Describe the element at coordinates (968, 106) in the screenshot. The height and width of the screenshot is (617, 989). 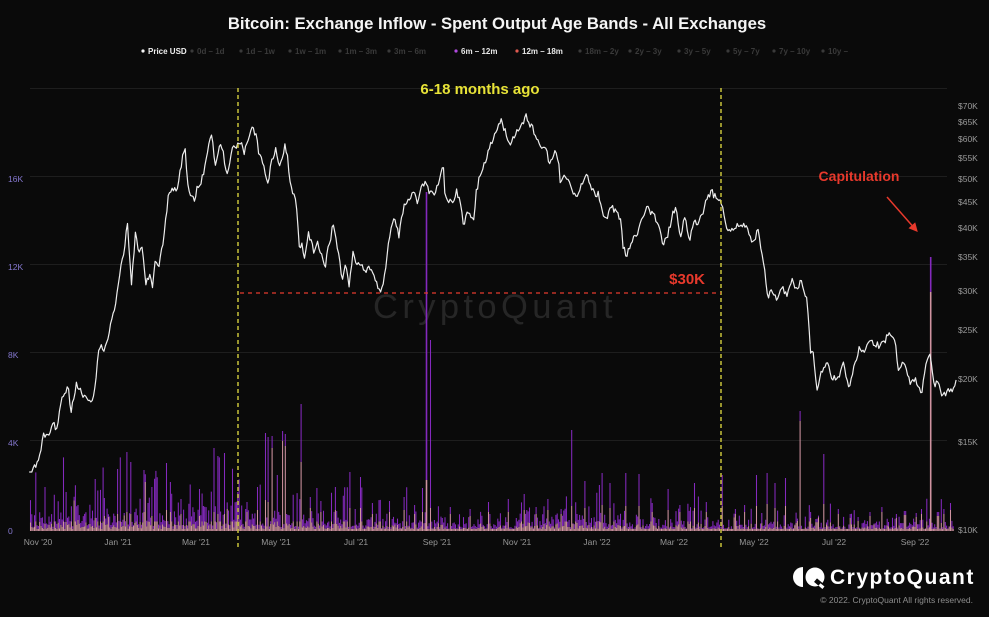
I see `svg-text: $70K` at that location.